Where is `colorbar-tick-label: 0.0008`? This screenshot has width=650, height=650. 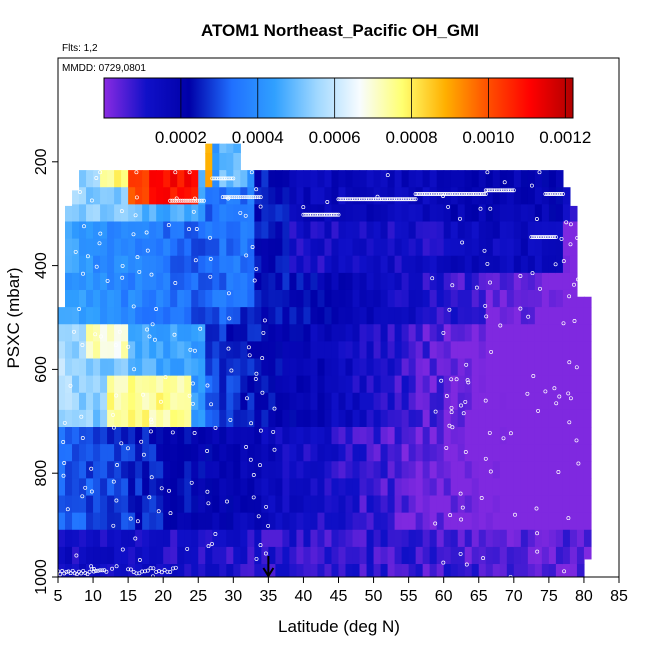 colorbar-tick-label: 0.0008 is located at coordinates (412, 137).